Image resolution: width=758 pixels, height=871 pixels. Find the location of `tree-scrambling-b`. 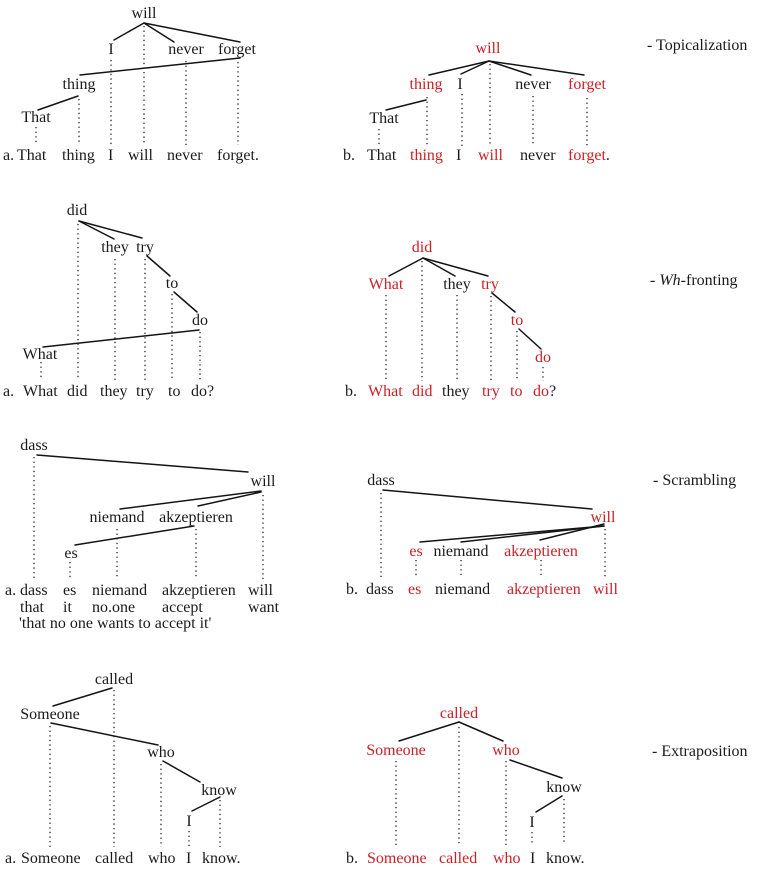

tree-scrambling-b is located at coordinates (493, 533).